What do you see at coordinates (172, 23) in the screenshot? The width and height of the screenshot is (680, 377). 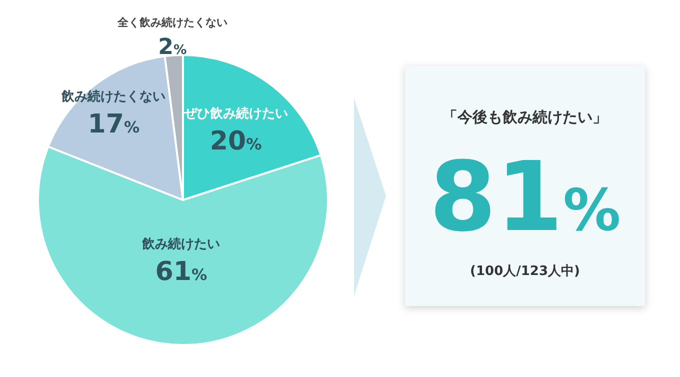 I see `slice-label: 全く飲み続けたくない` at bounding box center [172, 23].